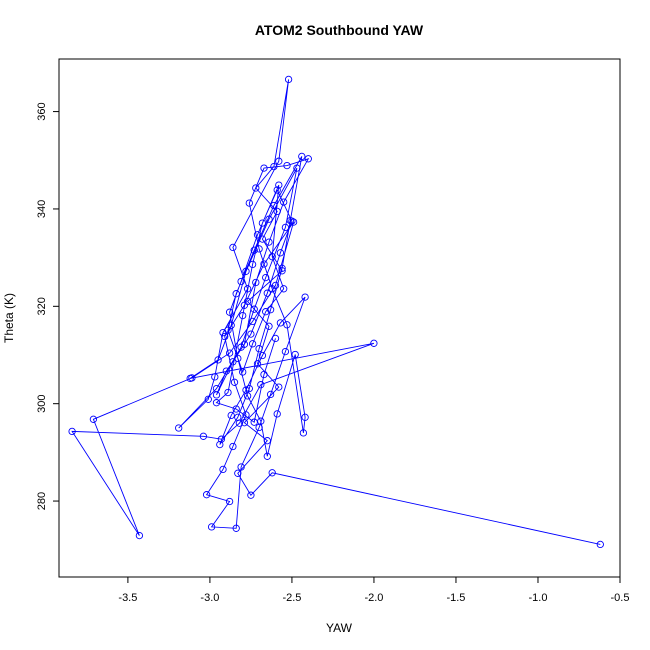 This screenshot has height=650, width=650. I want to click on y-axis-label: Theta (K), so click(9, 318).